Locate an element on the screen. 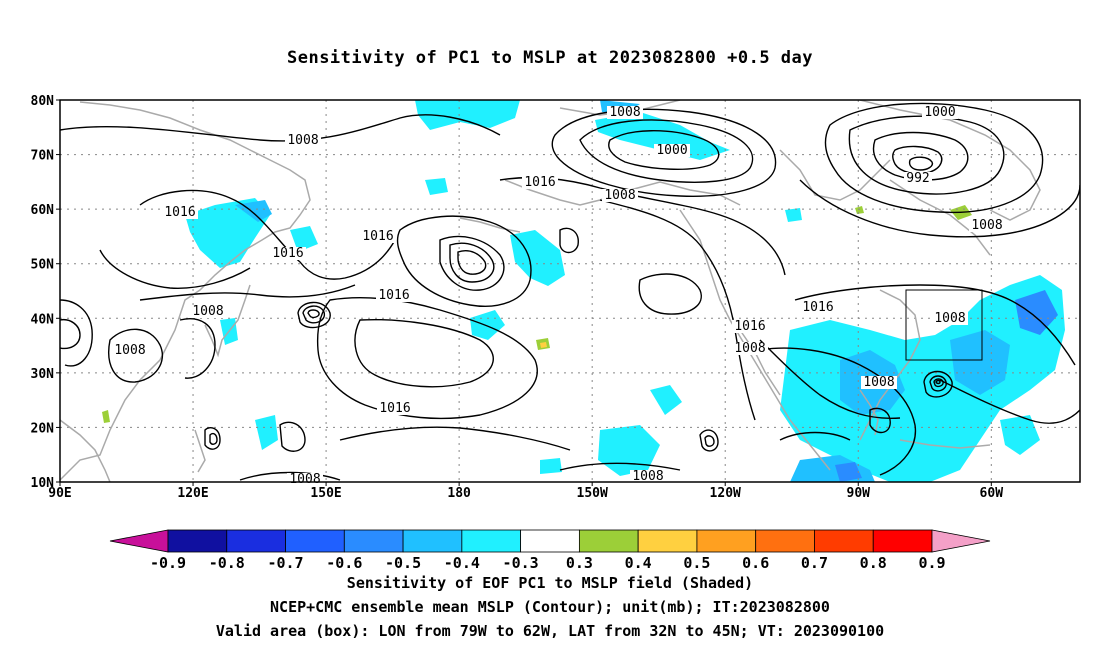 This screenshot has width=1100, height=650. shade-cyan-hudson-small is located at coordinates (793, 215).